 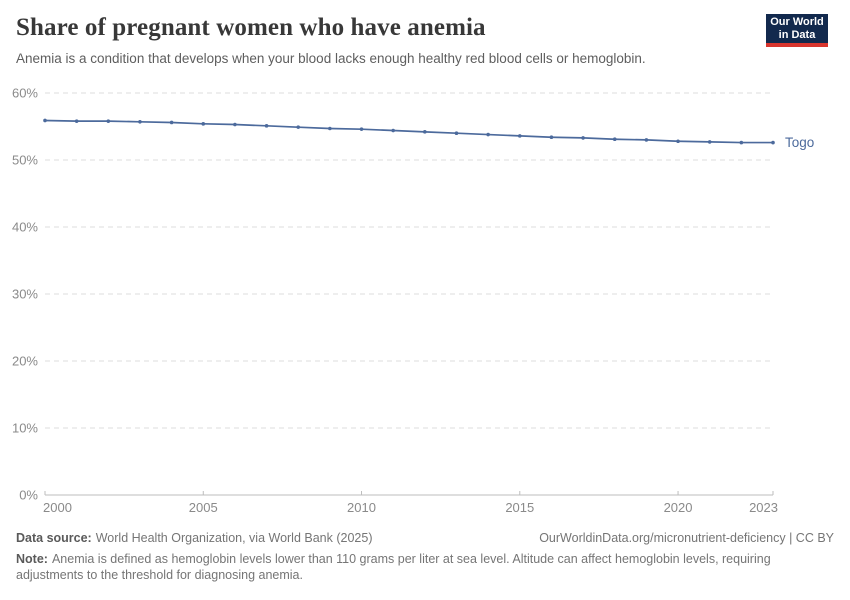 I want to click on x-axis-label: 2000, so click(x=57, y=507).